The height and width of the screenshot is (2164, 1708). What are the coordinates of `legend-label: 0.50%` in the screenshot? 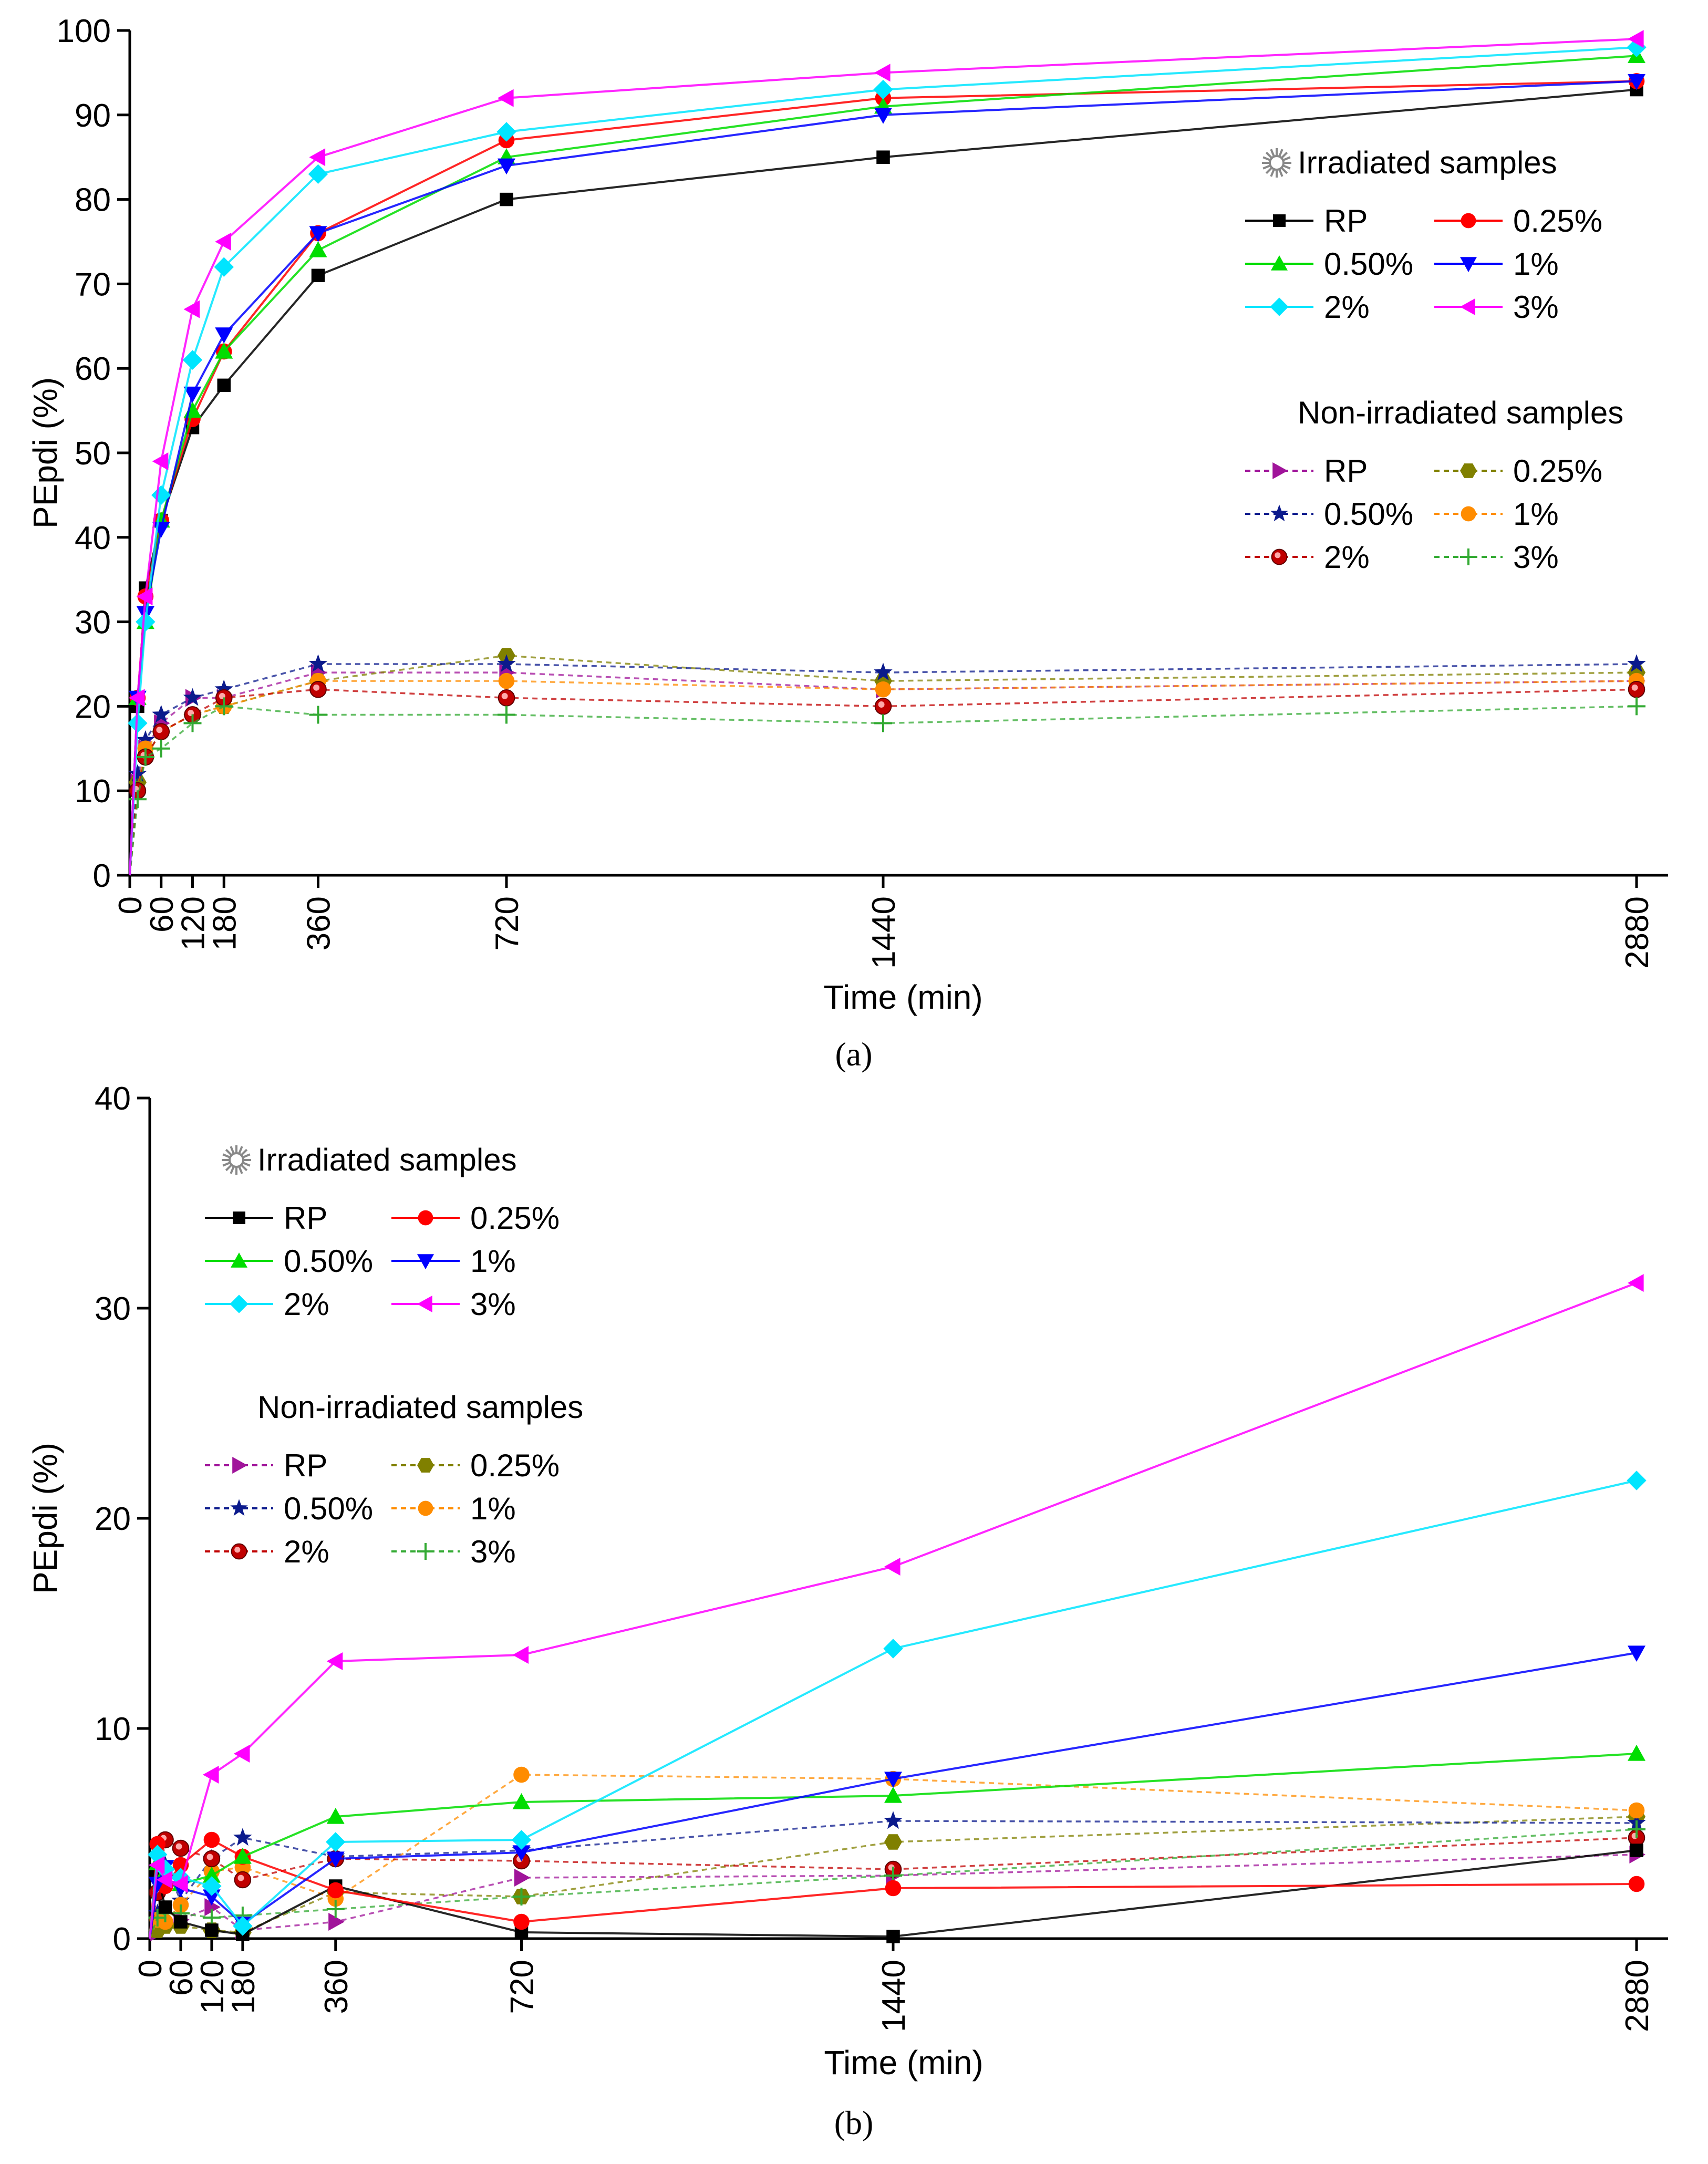 It's located at (1369, 514).